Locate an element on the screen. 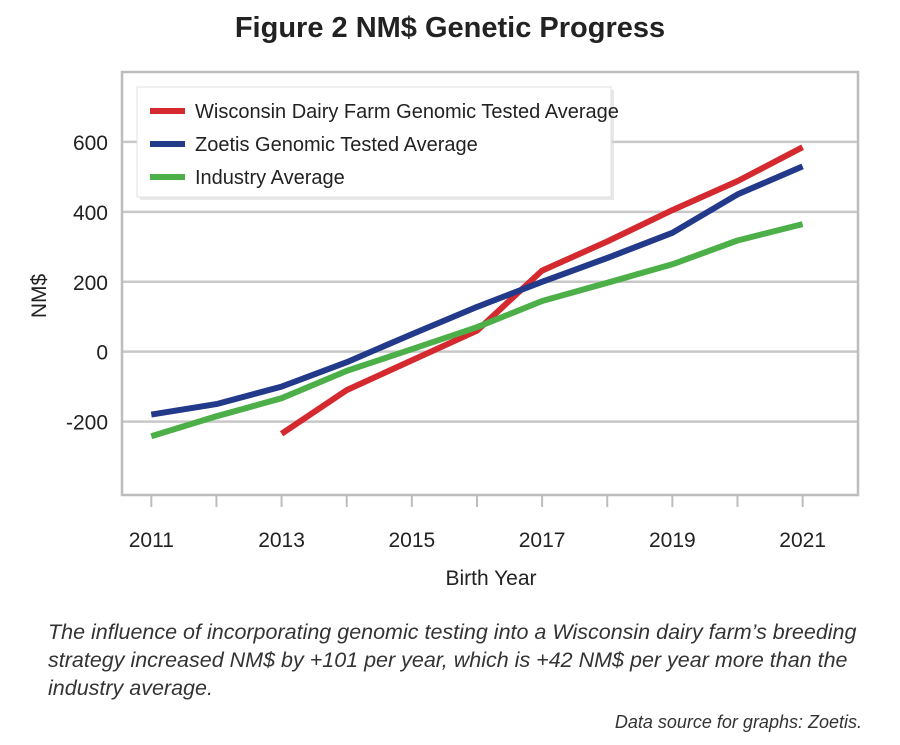 Image resolution: width=900 pixels, height=745 pixels. x-tick-label: 2017 is located at coordinates (542, 540).